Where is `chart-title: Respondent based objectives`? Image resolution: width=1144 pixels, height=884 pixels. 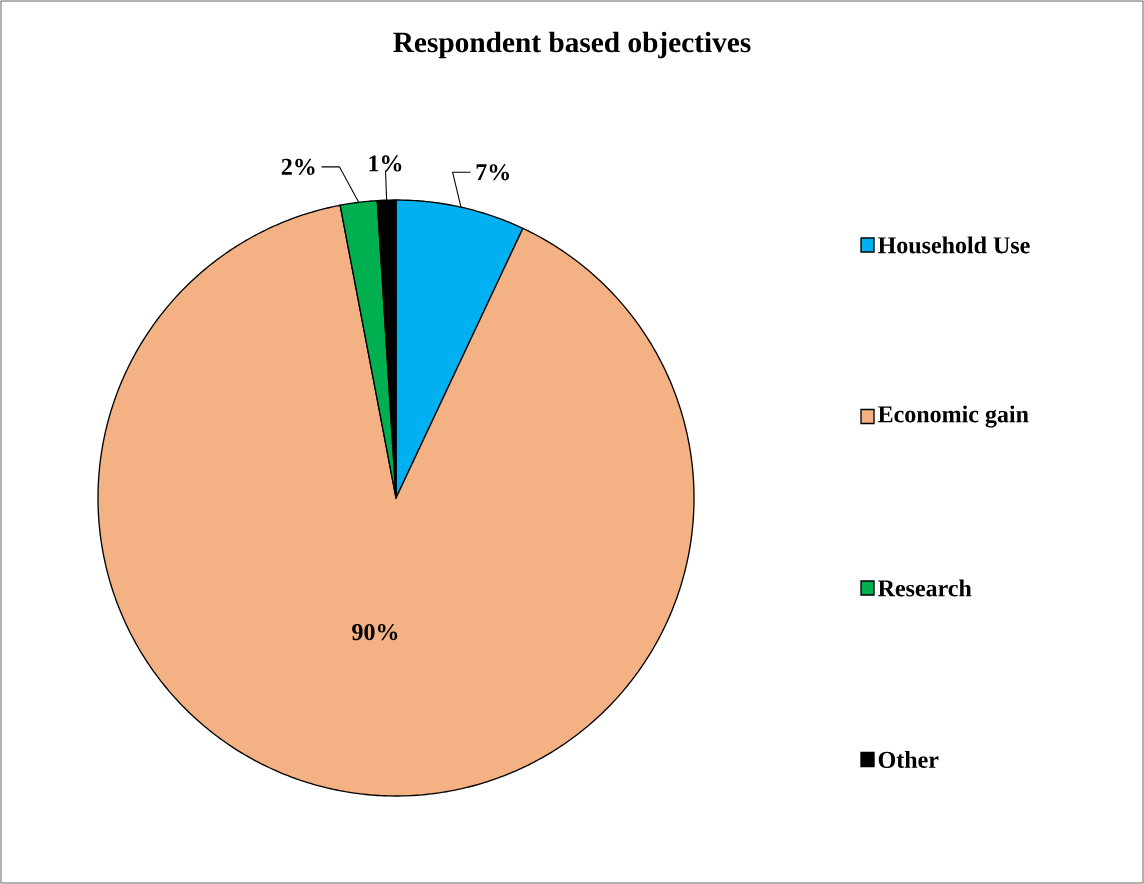 chart-title: Respondent based objectives is located at coordinates (572, 45).